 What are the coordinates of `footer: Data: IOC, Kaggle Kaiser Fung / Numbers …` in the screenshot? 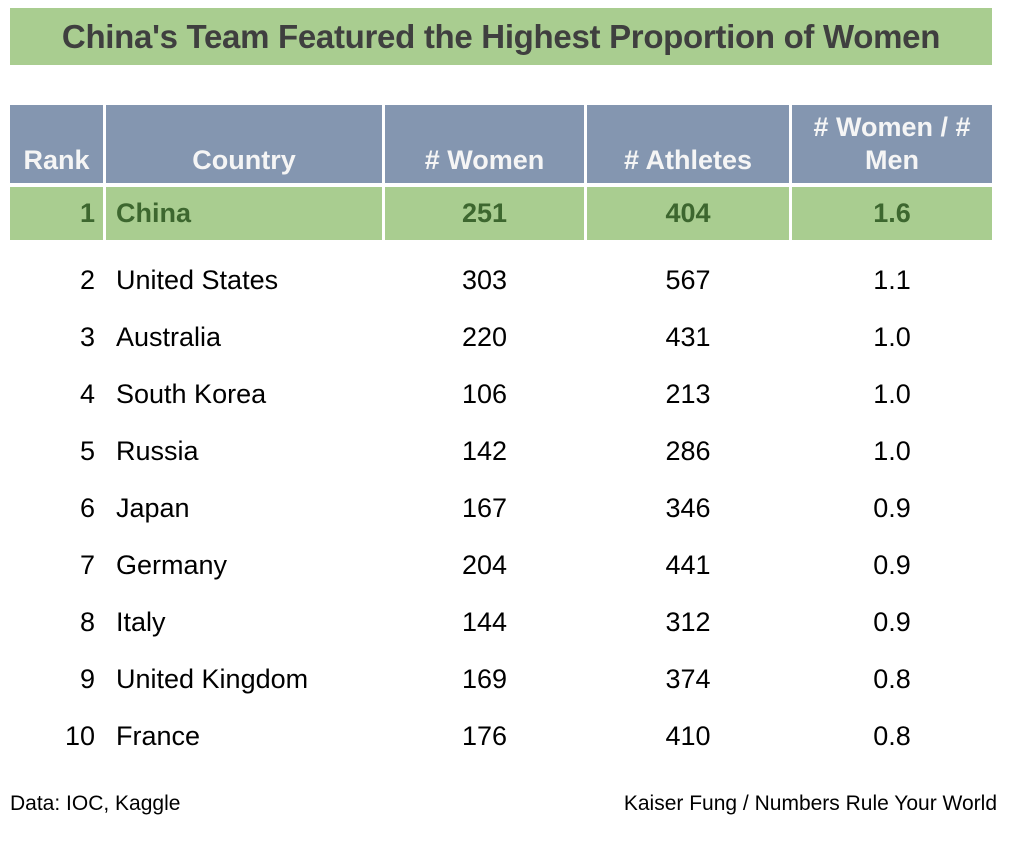 It's located at (503, 804).